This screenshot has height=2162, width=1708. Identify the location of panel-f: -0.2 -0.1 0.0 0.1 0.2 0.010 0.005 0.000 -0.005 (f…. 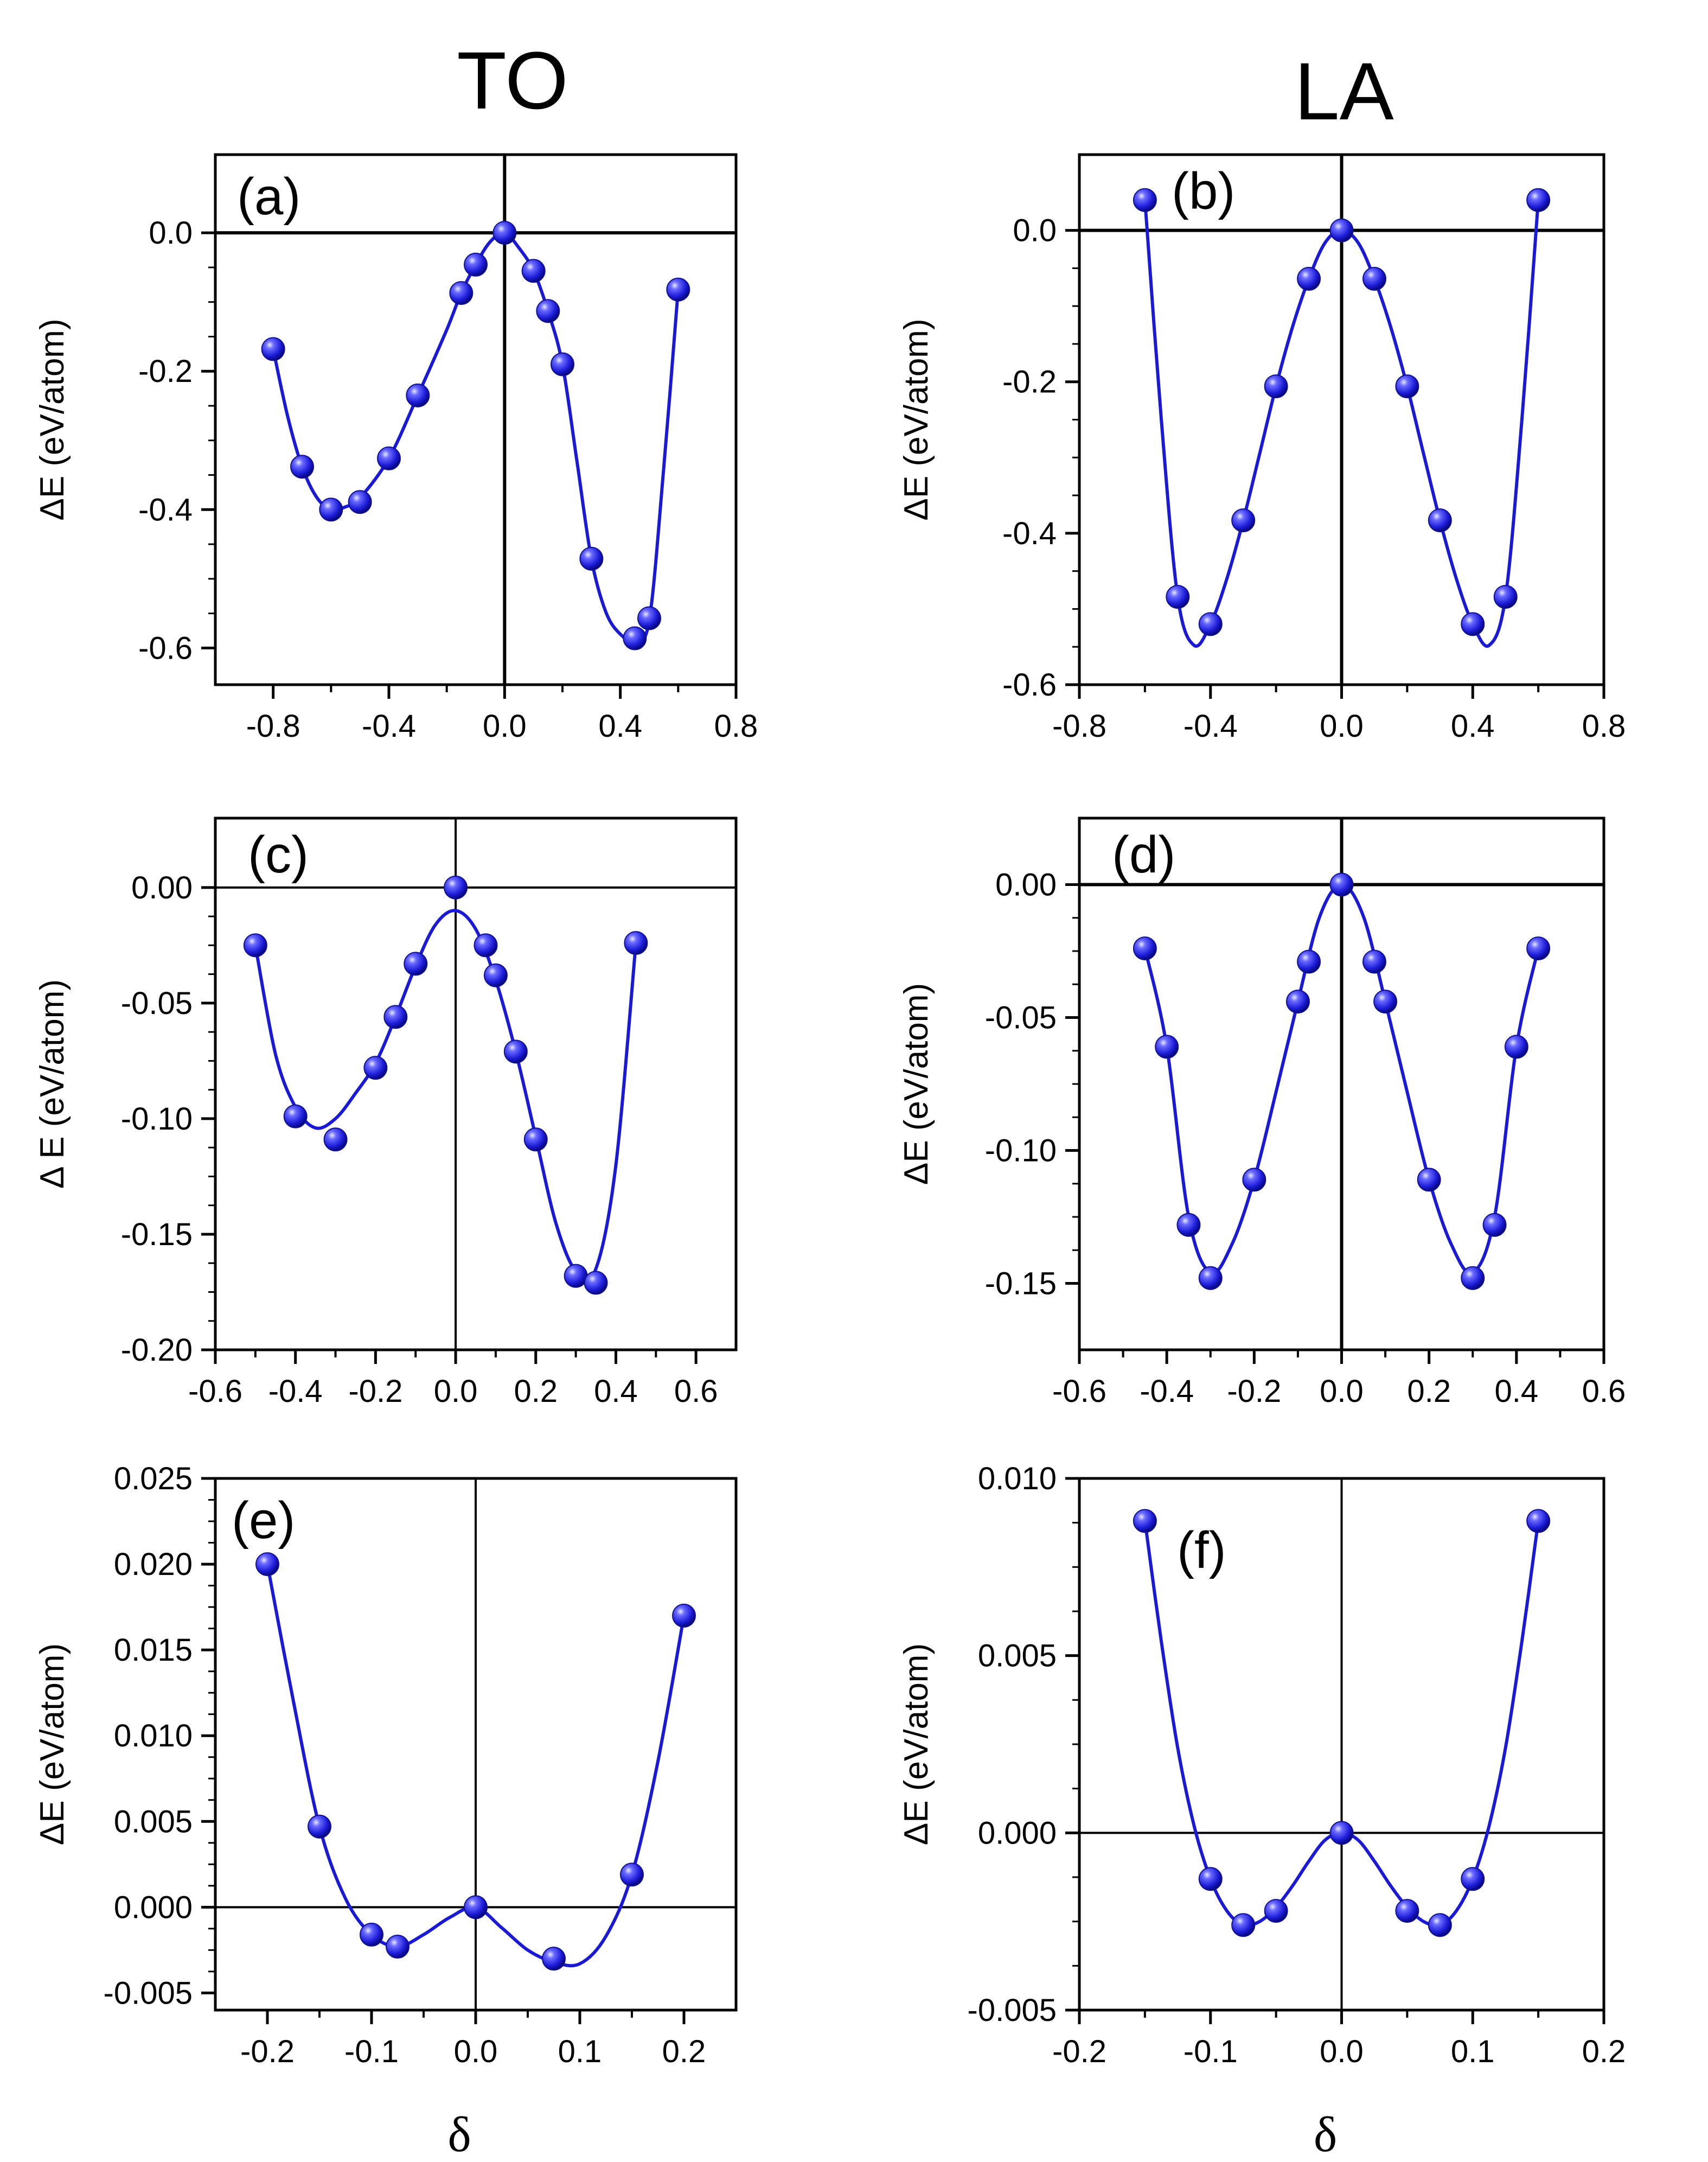
(1262, 1811).